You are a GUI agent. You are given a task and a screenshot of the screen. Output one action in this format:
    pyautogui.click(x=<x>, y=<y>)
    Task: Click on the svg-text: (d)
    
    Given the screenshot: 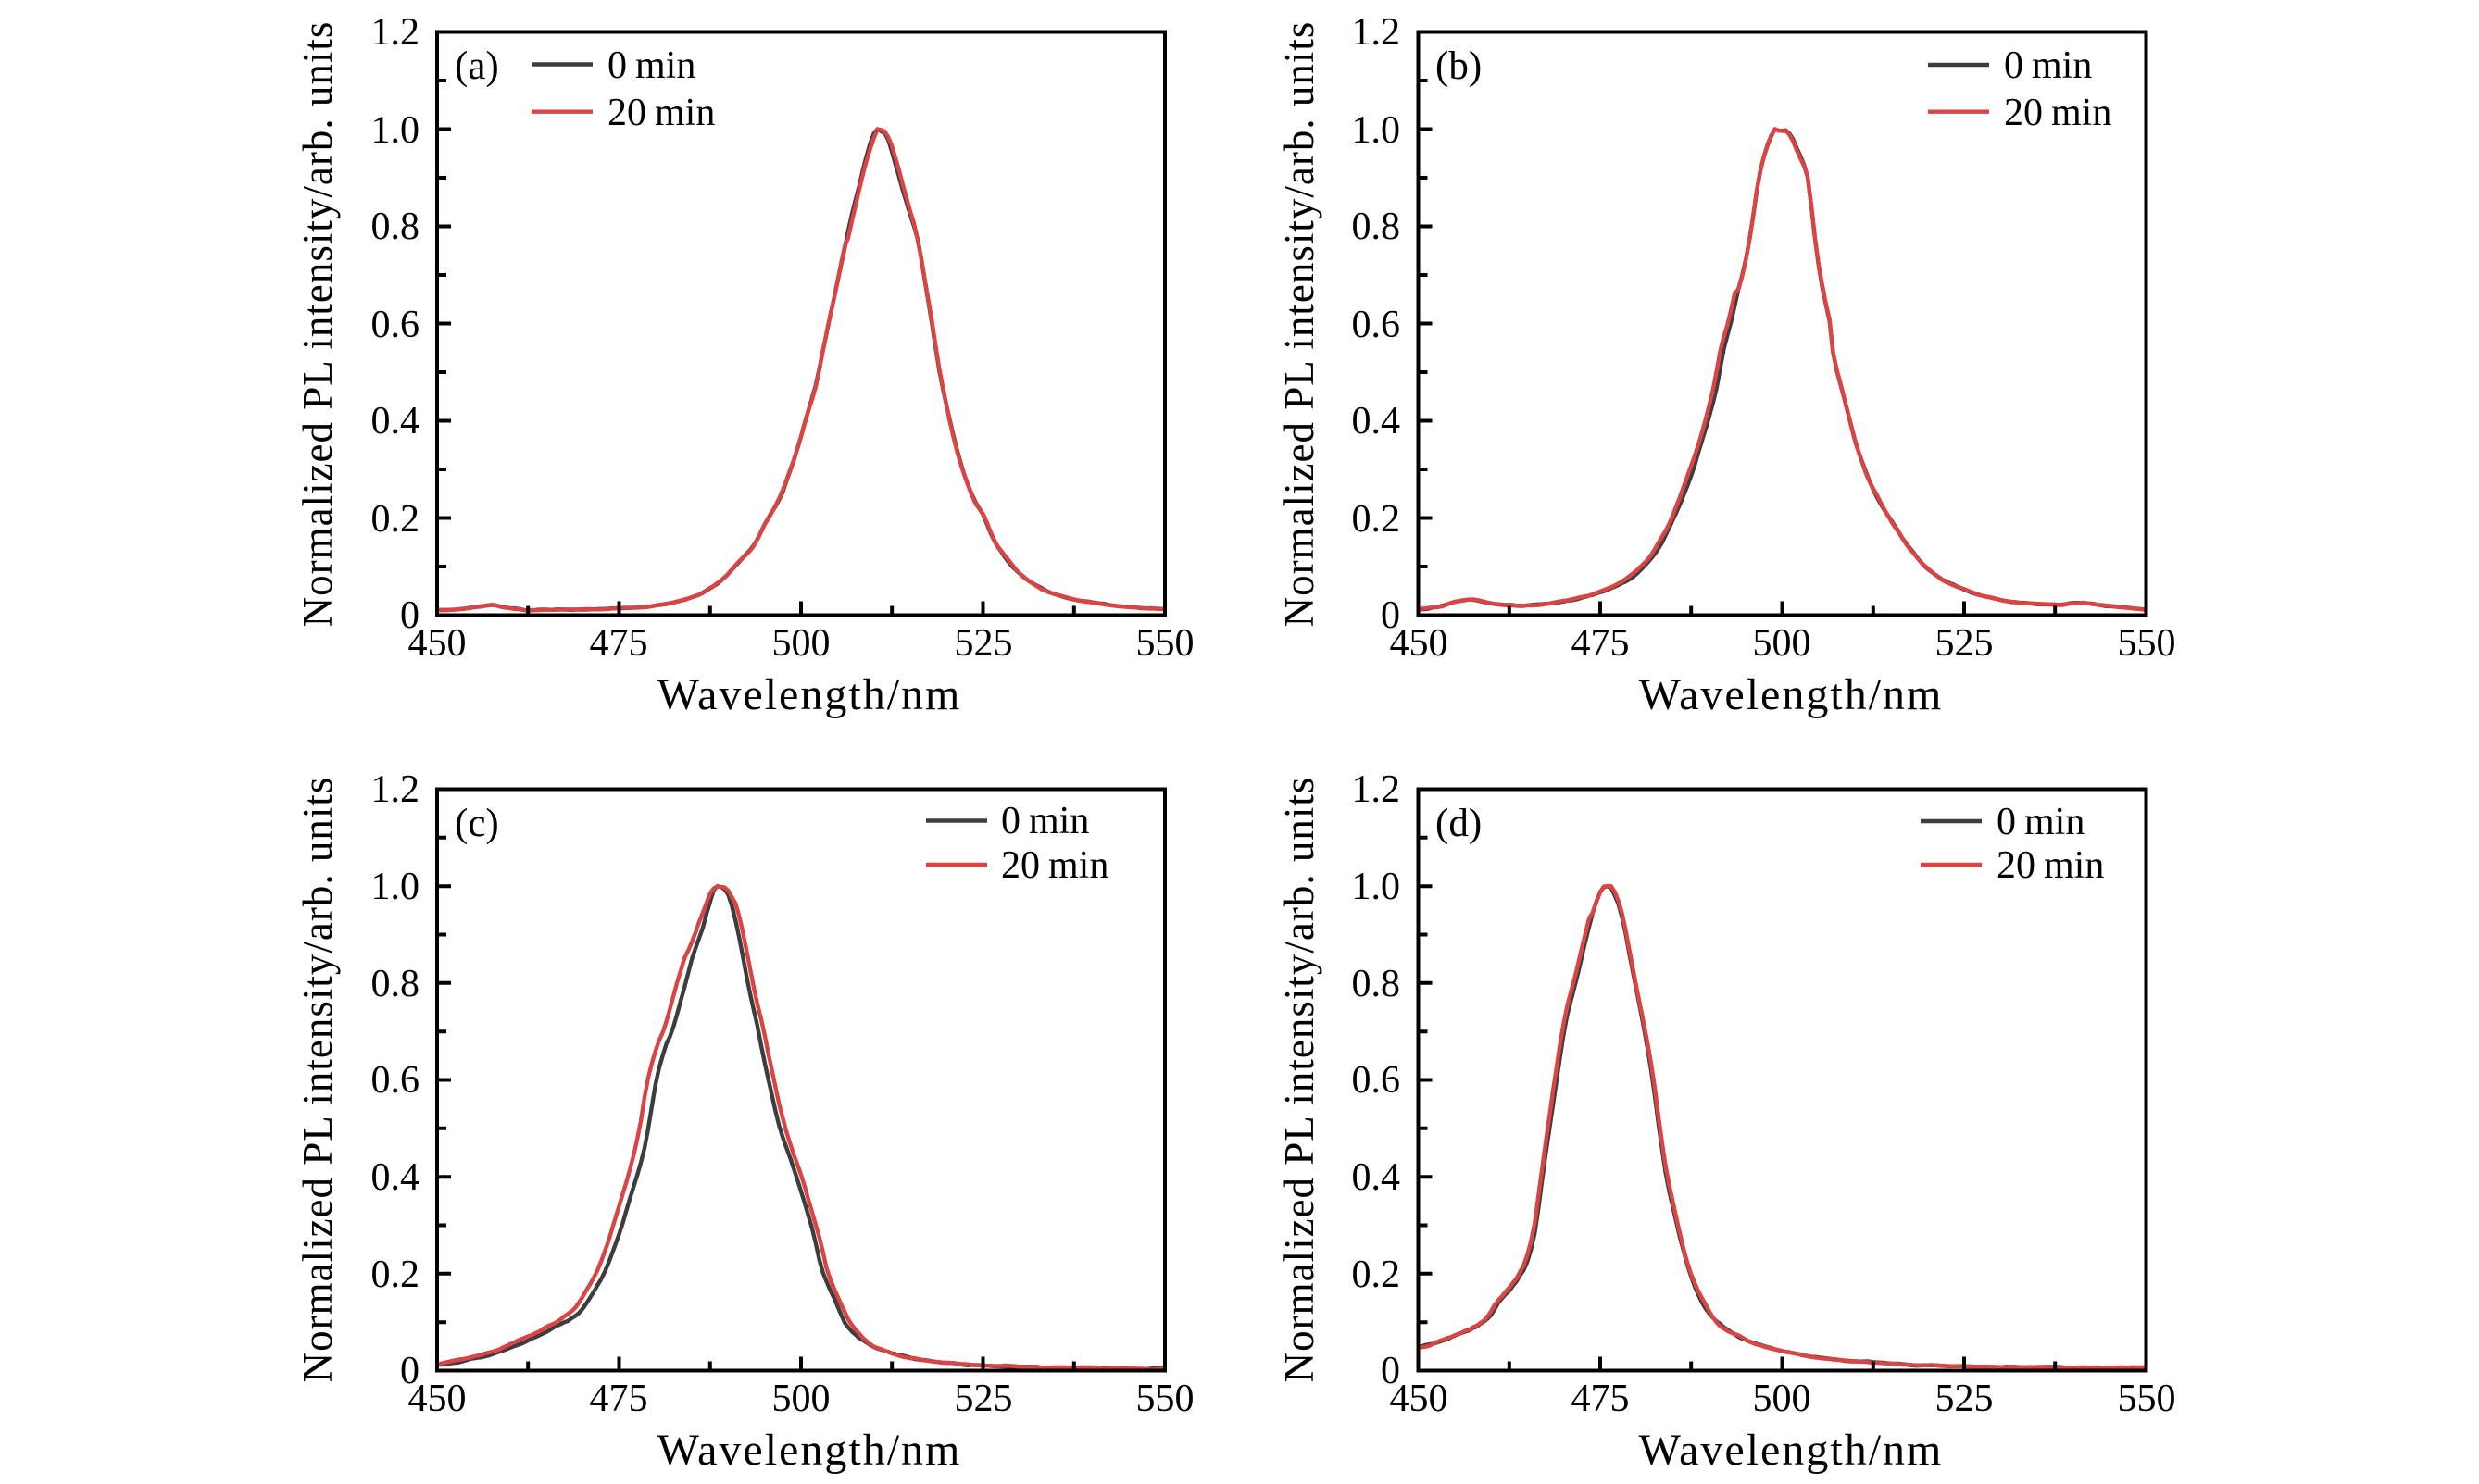 What is the action you would take?
    pyautogui.click(x=1458, y=823)
    